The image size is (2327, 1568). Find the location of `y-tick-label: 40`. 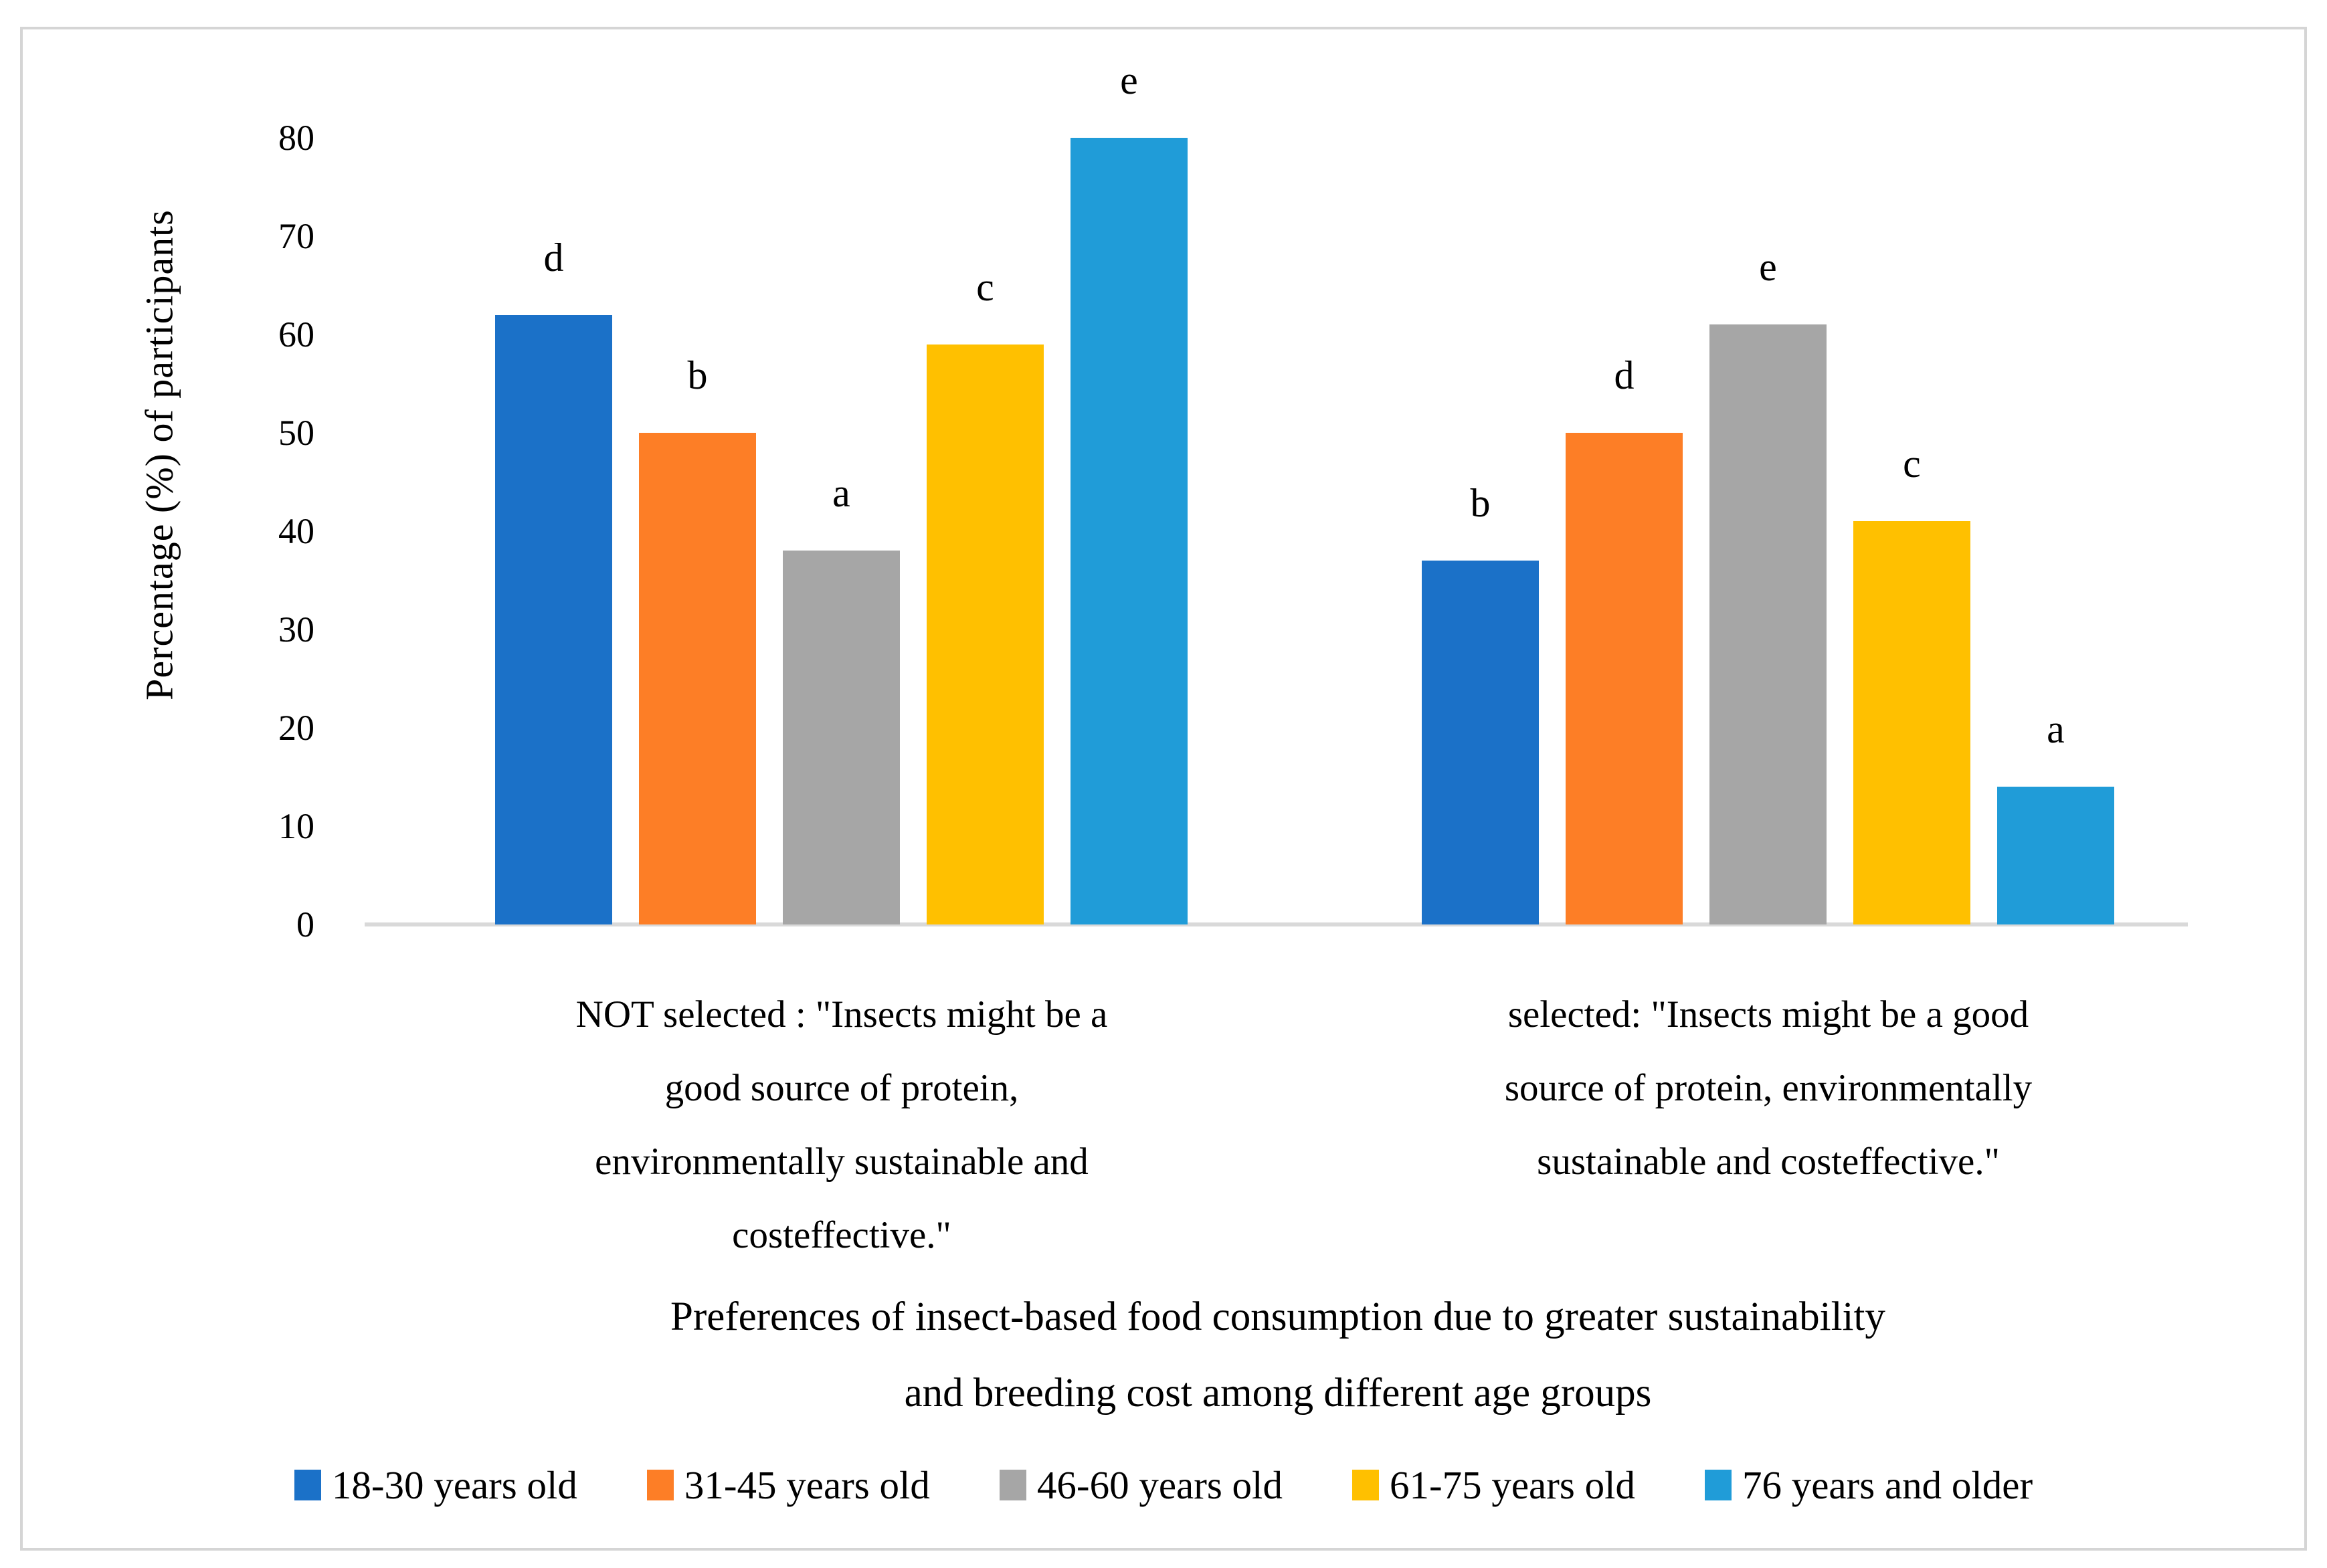

y-tick-label: 40 is located at coordinates (296, 531).